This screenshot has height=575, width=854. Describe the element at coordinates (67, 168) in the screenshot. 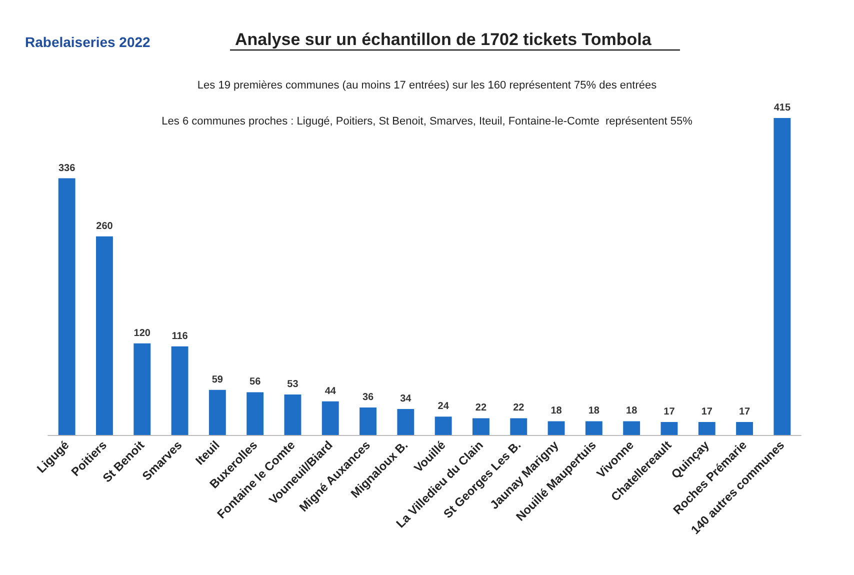

I see `data-label: 336` at that location.